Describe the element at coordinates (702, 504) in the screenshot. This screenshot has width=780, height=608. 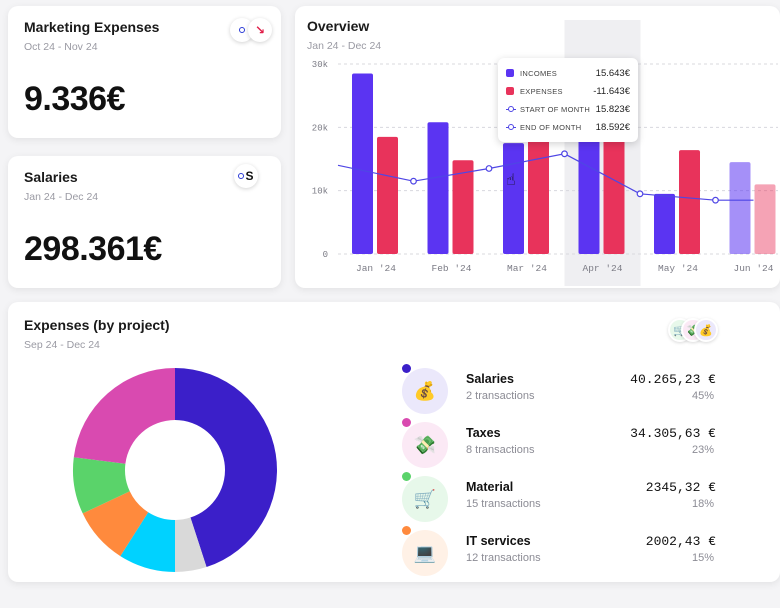
I see `expense-percent: 18%` at that location.